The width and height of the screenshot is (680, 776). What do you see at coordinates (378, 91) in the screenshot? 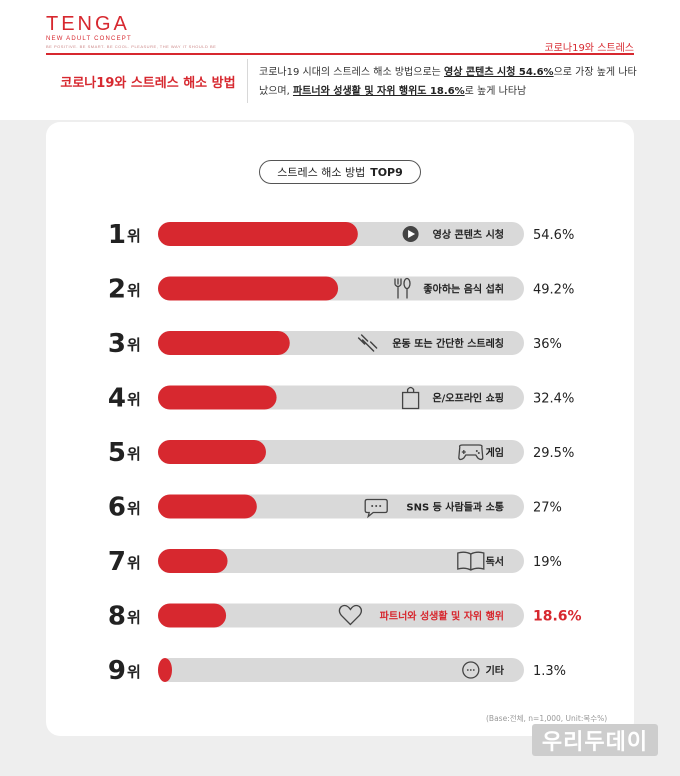
I see `desc-highlight-2: 파트너와 성생활 및 자위 행위도 18.6%` at bounding box center [378, 91].